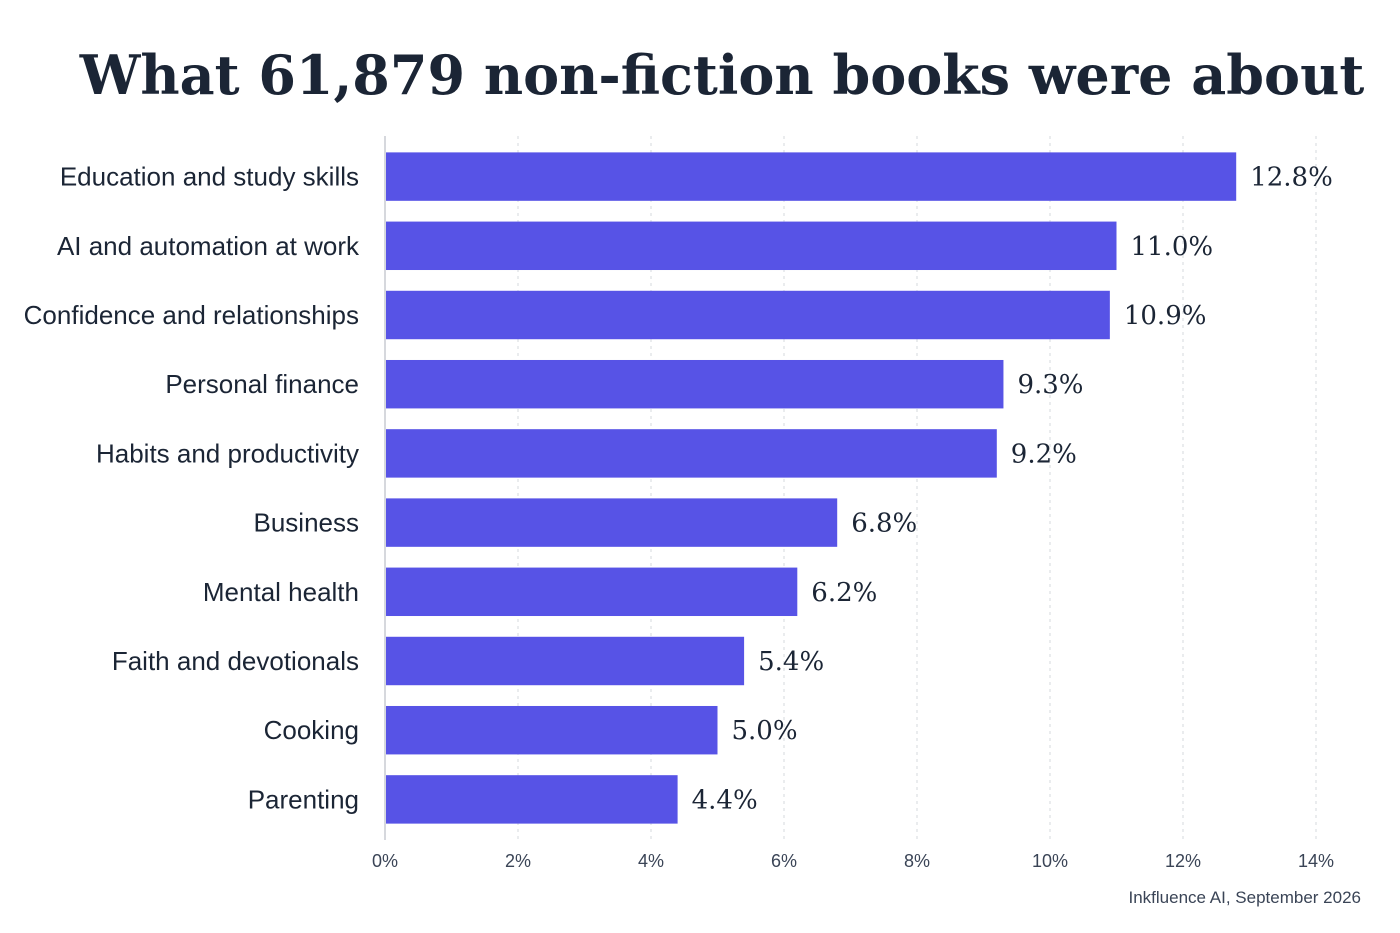 The image size is (1400, 933). I want to click on x-tick-label: 8%, so click(917, 861).